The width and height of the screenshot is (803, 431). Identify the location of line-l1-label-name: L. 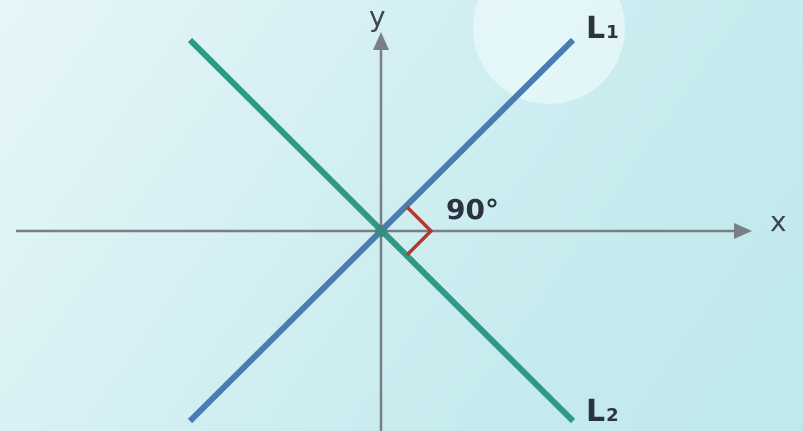
(595, 28).